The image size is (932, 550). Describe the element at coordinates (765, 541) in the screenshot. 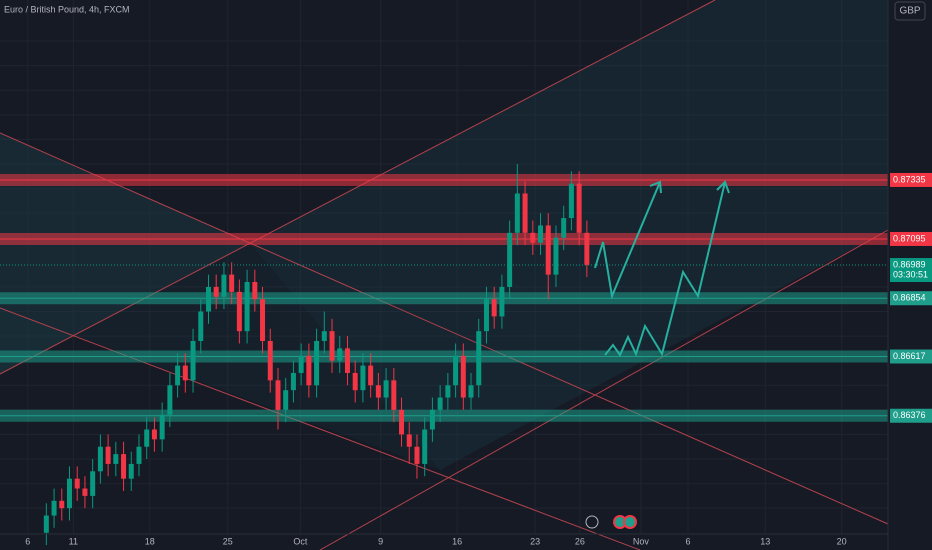

I see `x-tick-label: 13` at that location.